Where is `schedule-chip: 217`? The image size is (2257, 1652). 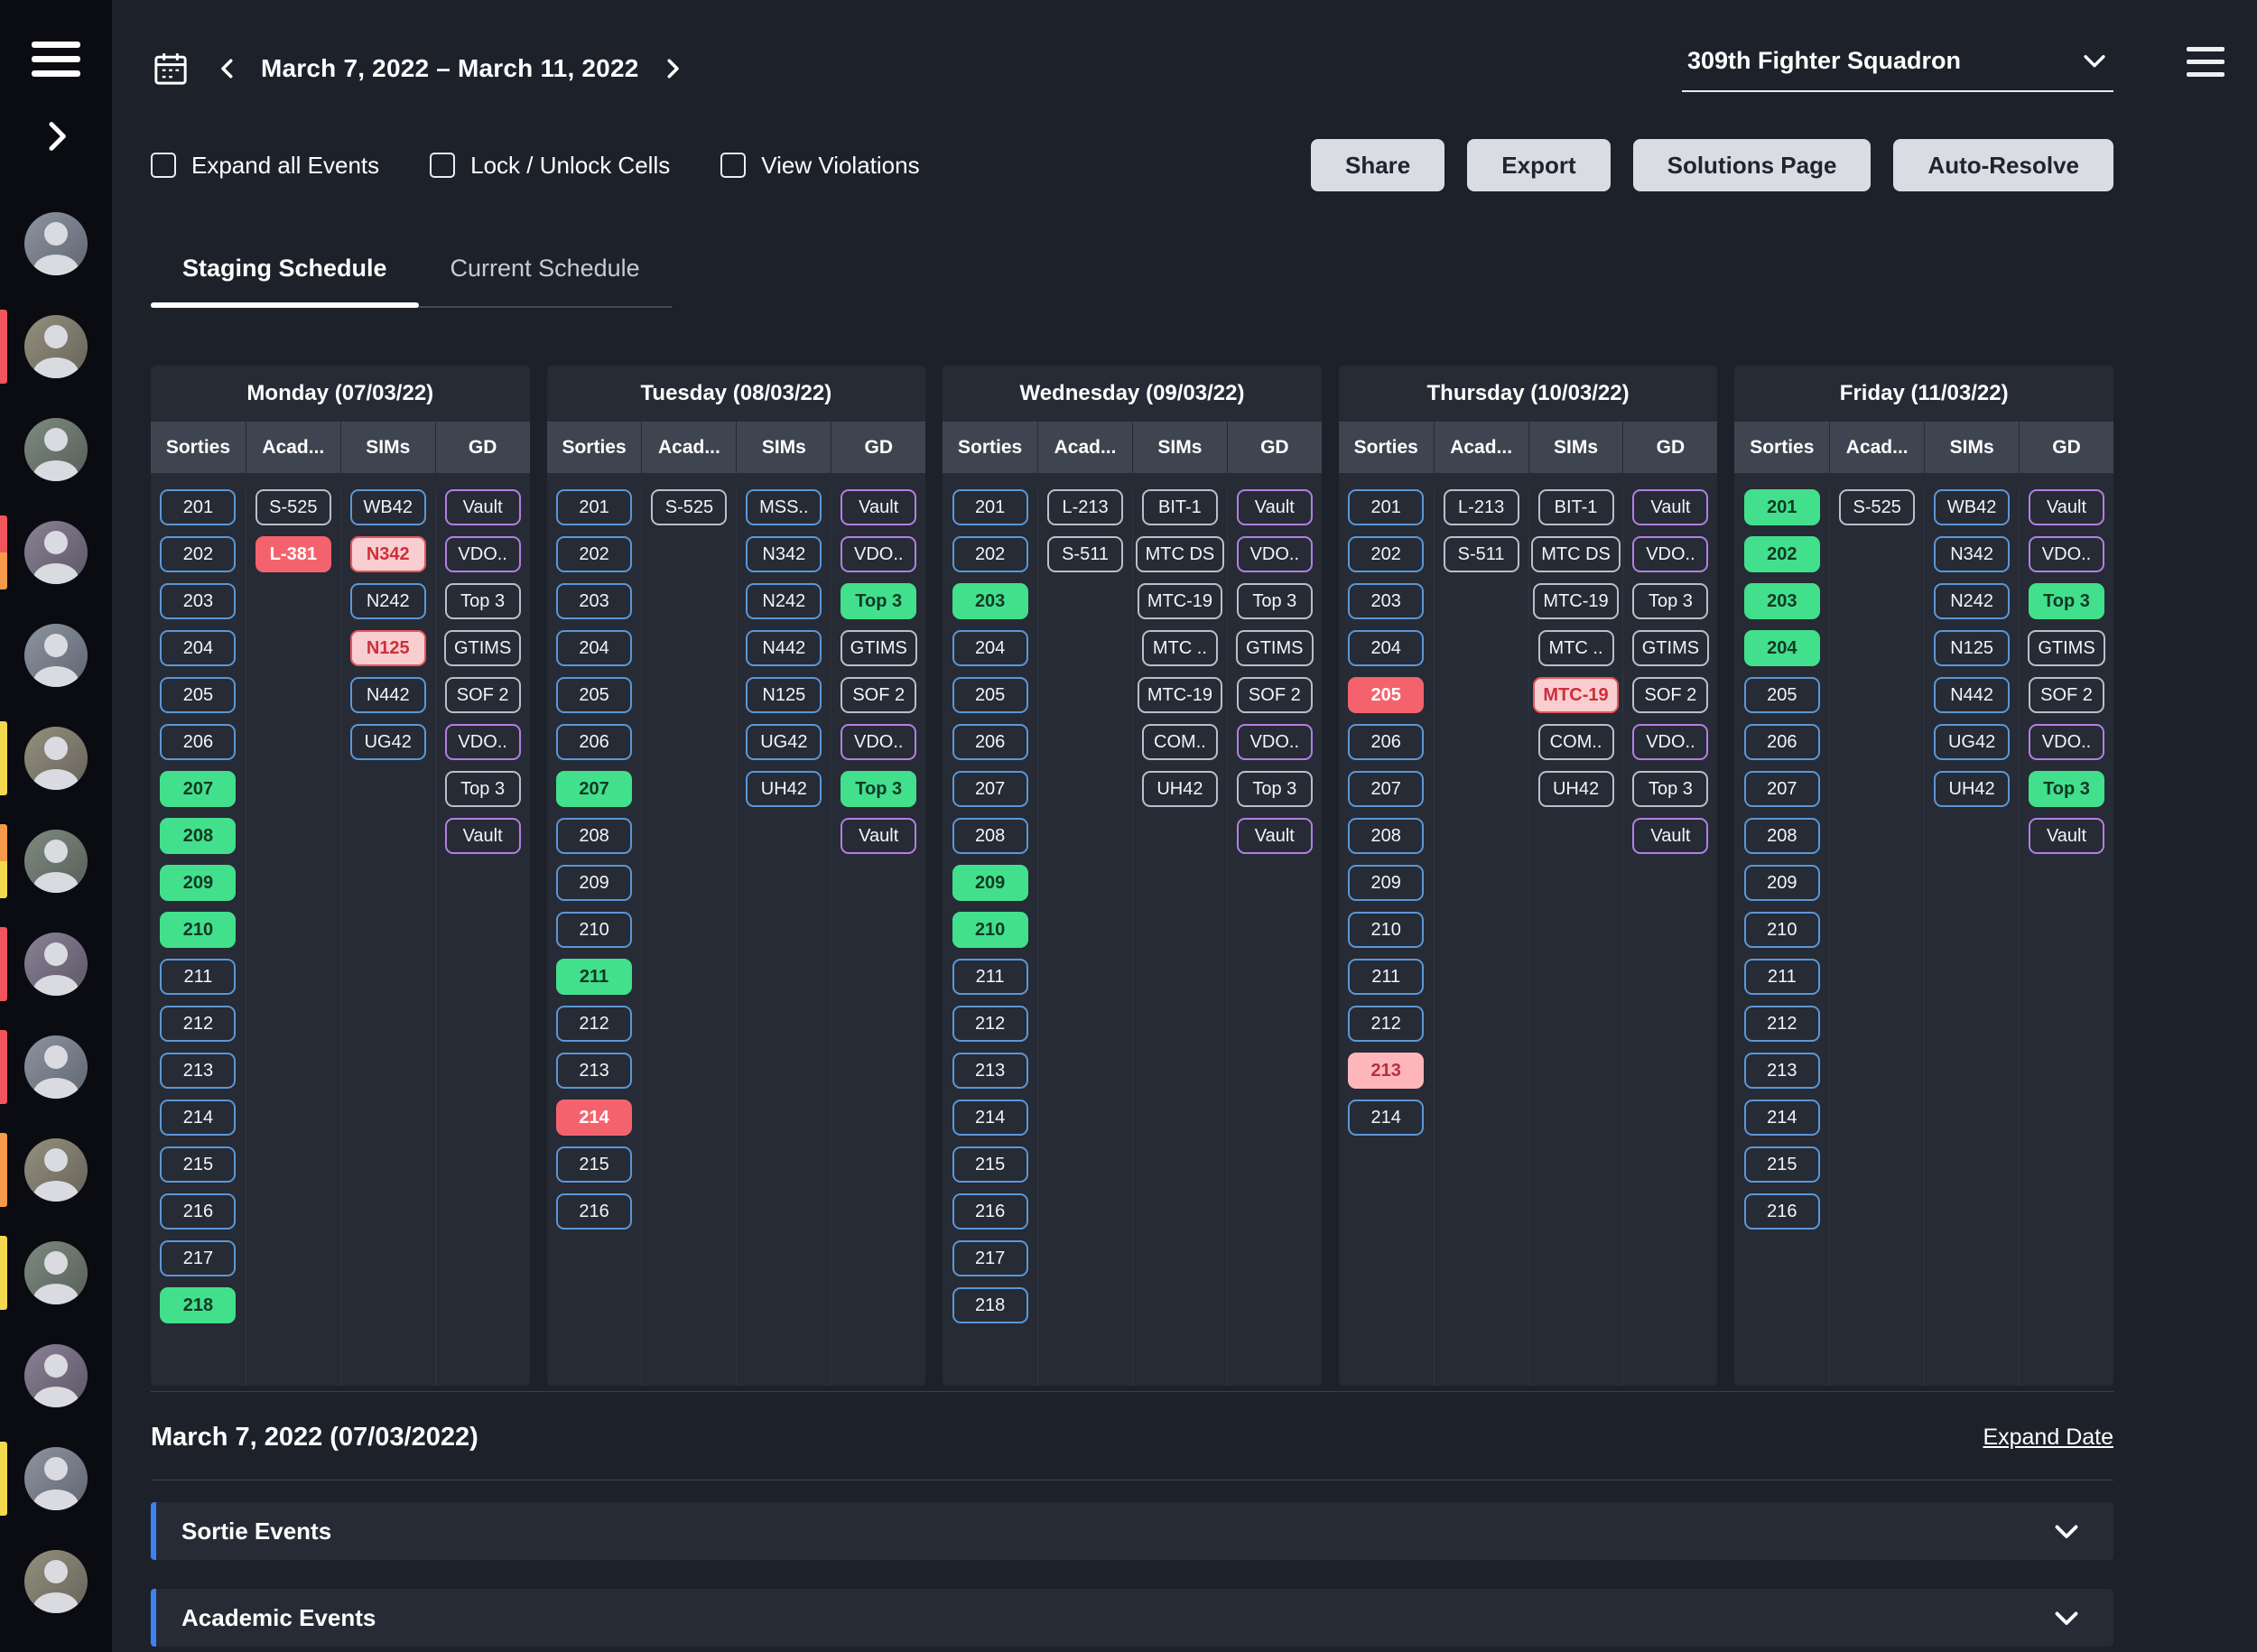 schedule-chip: 217 is located at coordinates (990, 1258).